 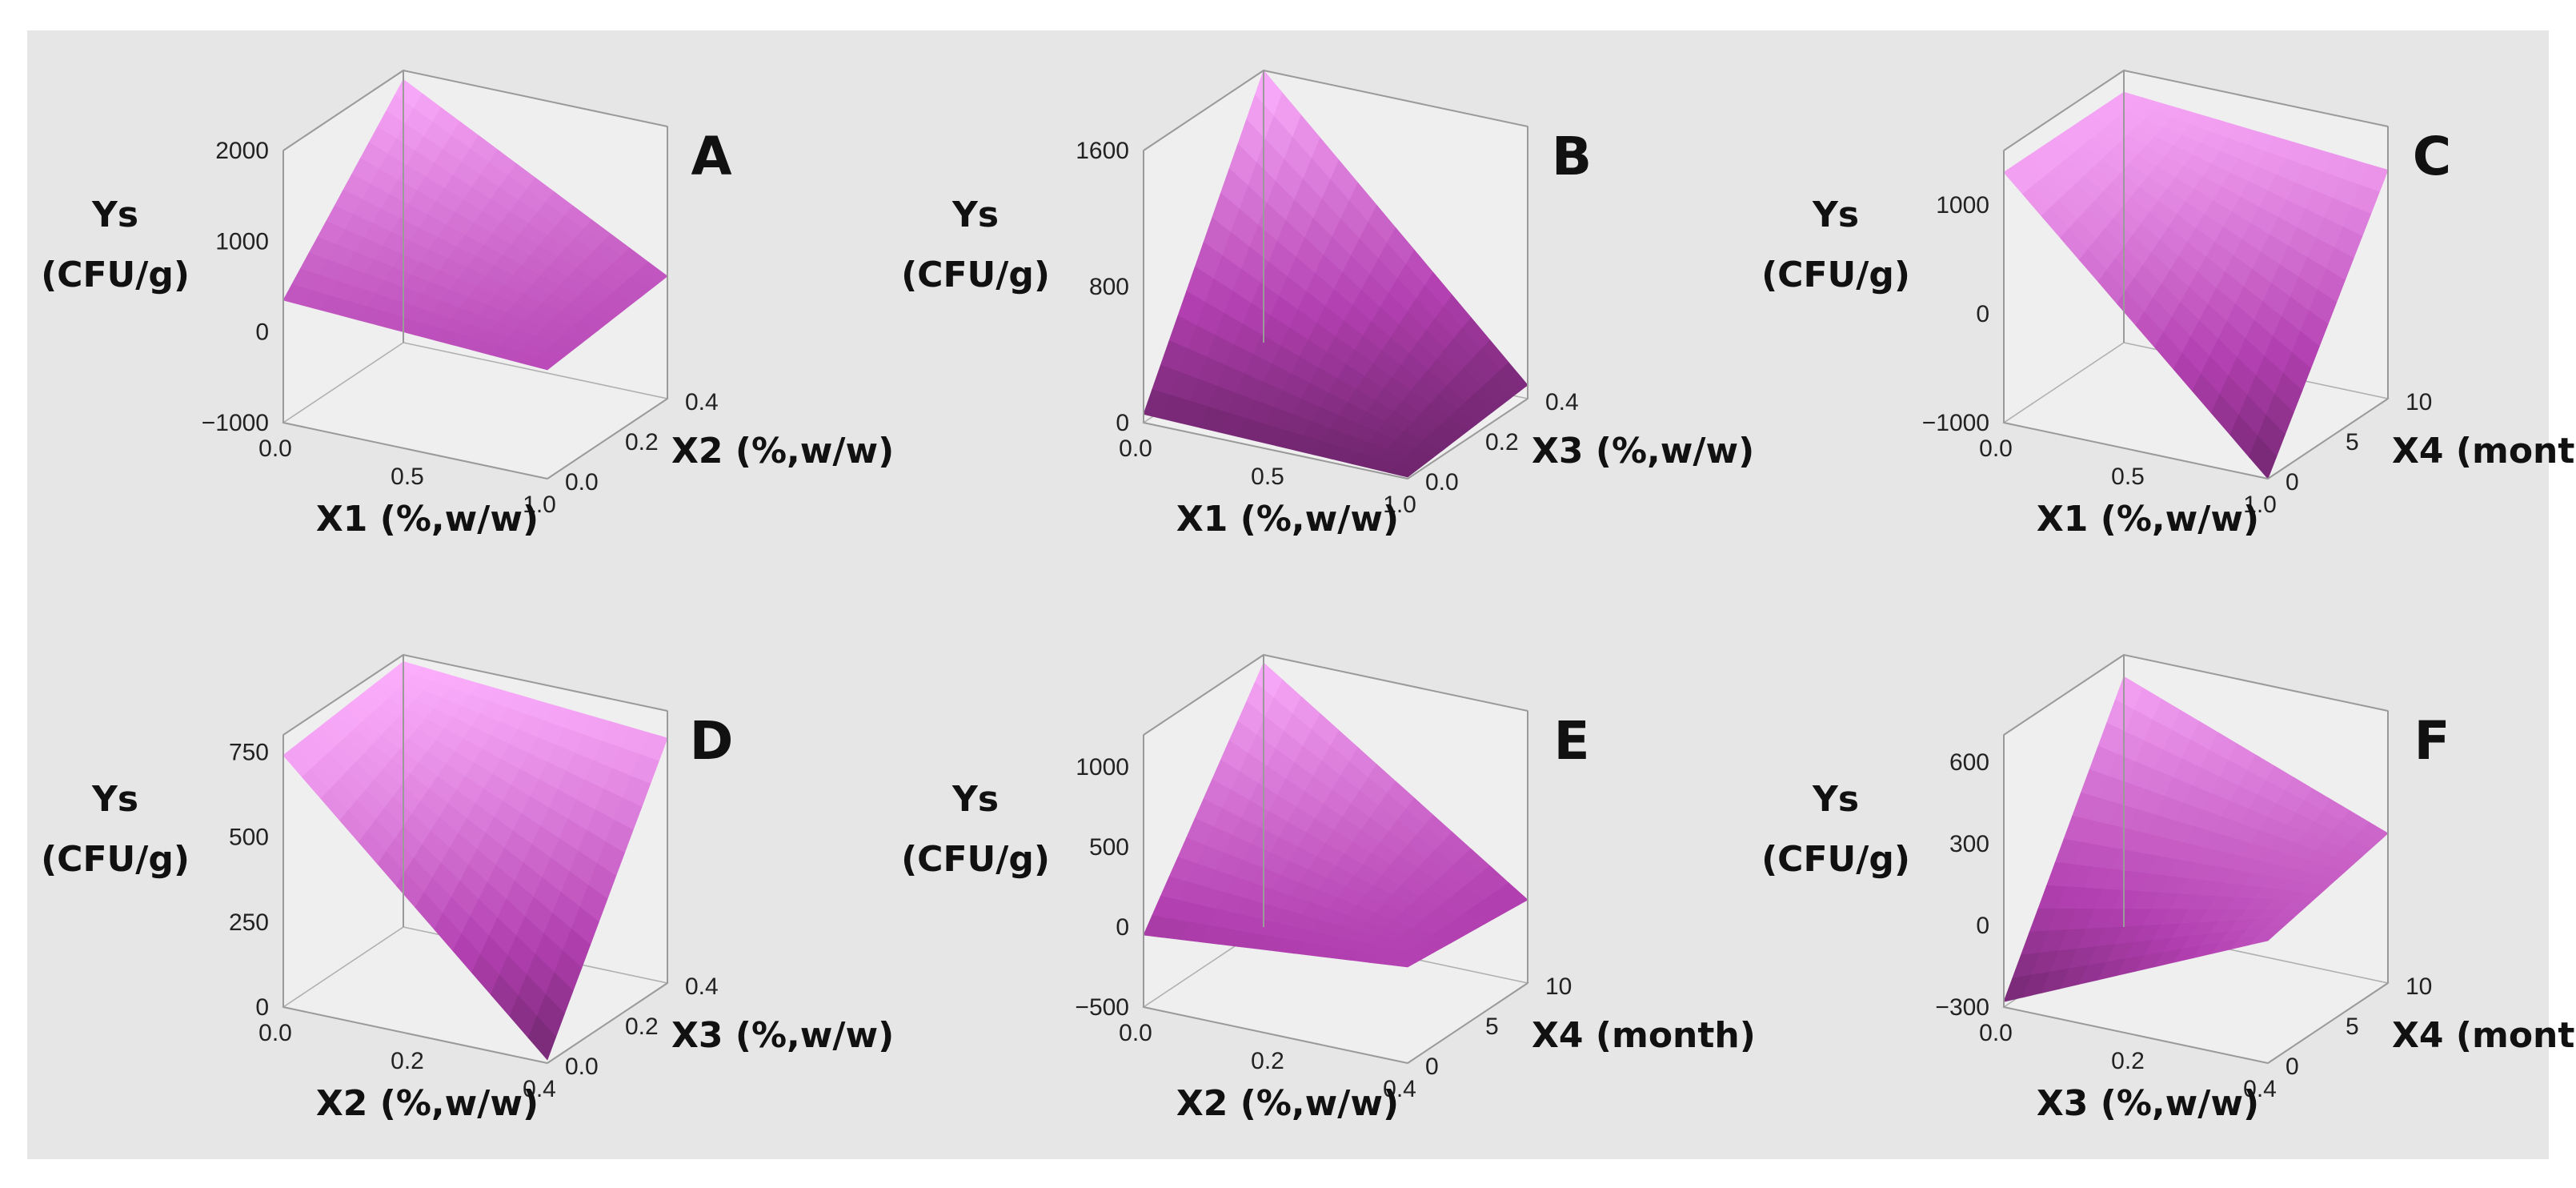 What do you see at coordinates (1109, 287) in the screenshot?
I see `z-tick-label: 800` at bounding box center [1109, 287].